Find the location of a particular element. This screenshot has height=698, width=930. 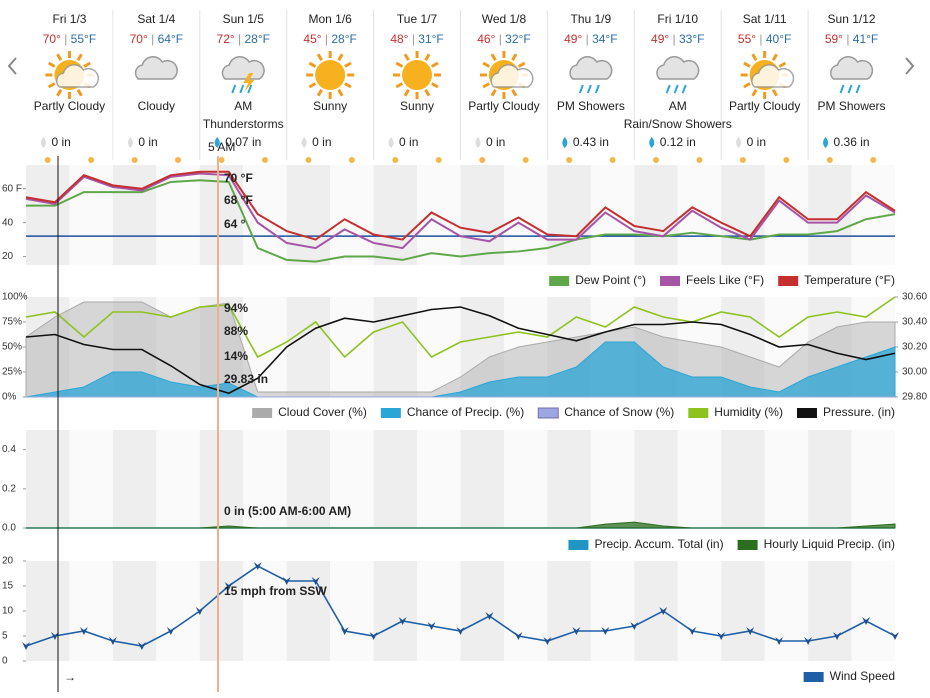

day-label: Sat 1/11 is located at coordinates (765, 19).